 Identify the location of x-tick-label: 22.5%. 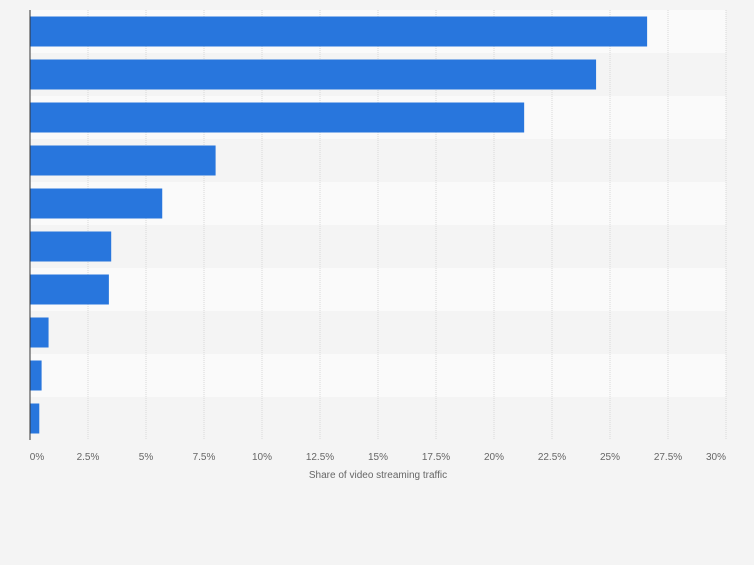
(552, 457).